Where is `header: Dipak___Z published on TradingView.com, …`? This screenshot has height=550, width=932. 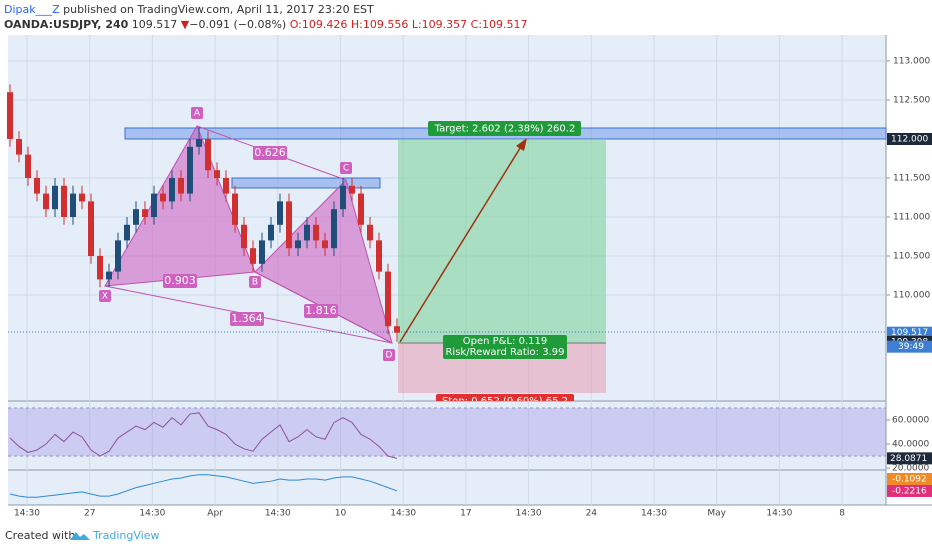 header: Dipak___Z published on TradingView.com, … is located at coordinates (266, 17).